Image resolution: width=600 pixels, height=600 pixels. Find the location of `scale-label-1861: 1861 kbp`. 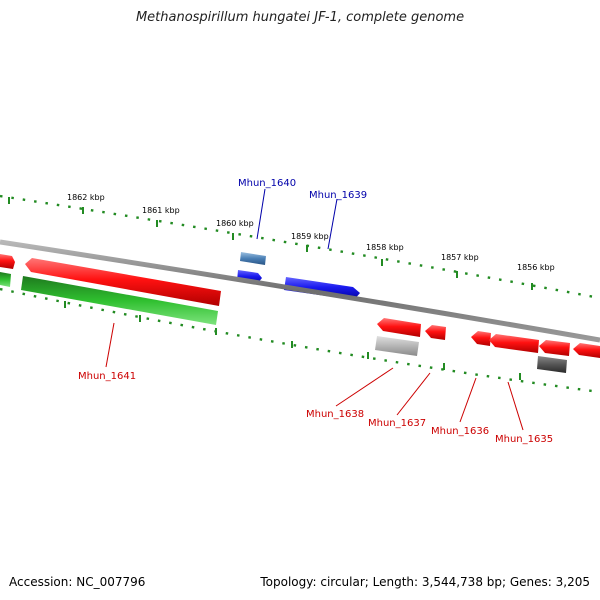

scale-label-1861: 1861 kbp is located at coordinates (161, 210).